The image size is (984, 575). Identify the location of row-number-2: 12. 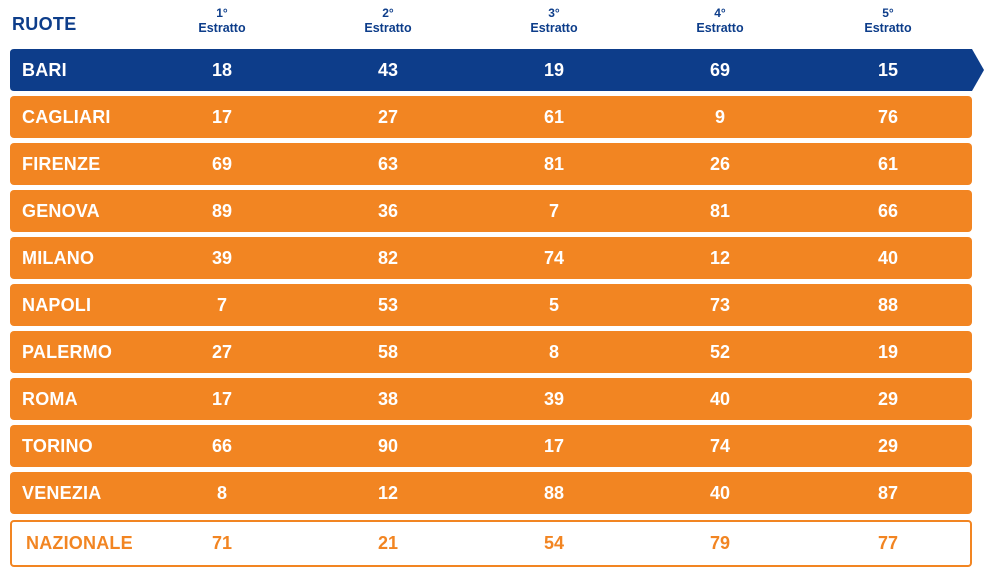
(388, 492).